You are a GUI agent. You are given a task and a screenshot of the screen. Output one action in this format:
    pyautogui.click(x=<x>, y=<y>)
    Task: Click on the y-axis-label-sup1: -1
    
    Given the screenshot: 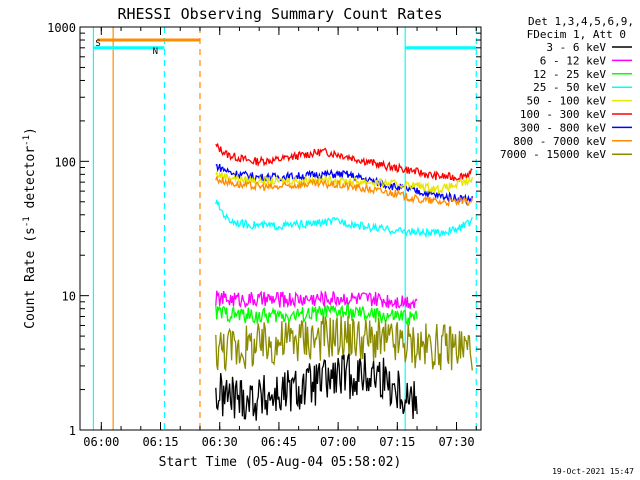 What is the action you would take?
    pyautogui.click(x=27, y=221)
    